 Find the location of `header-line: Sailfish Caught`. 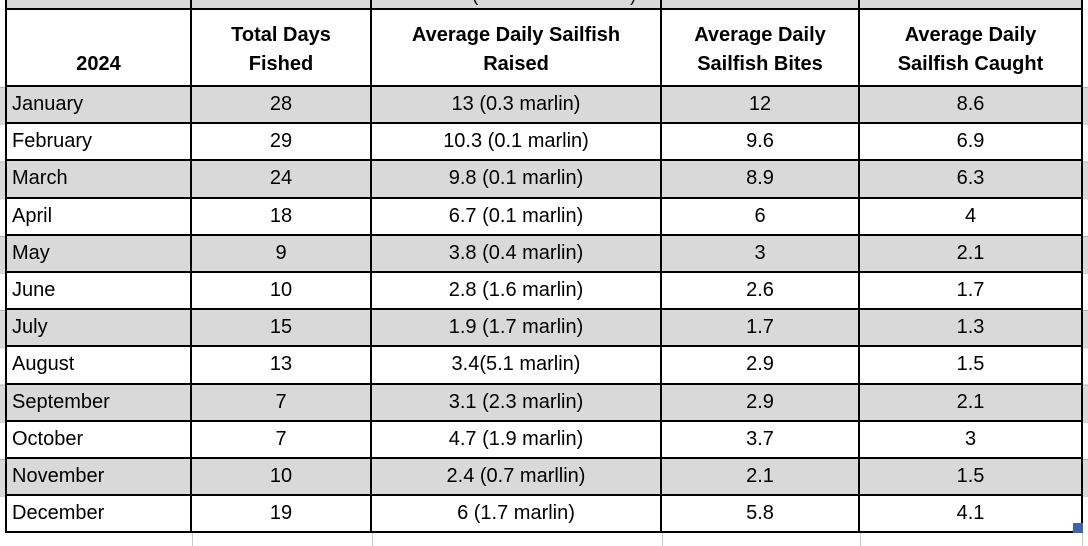

header-line: Sailfish Caught is located at coordinates (970, 64).